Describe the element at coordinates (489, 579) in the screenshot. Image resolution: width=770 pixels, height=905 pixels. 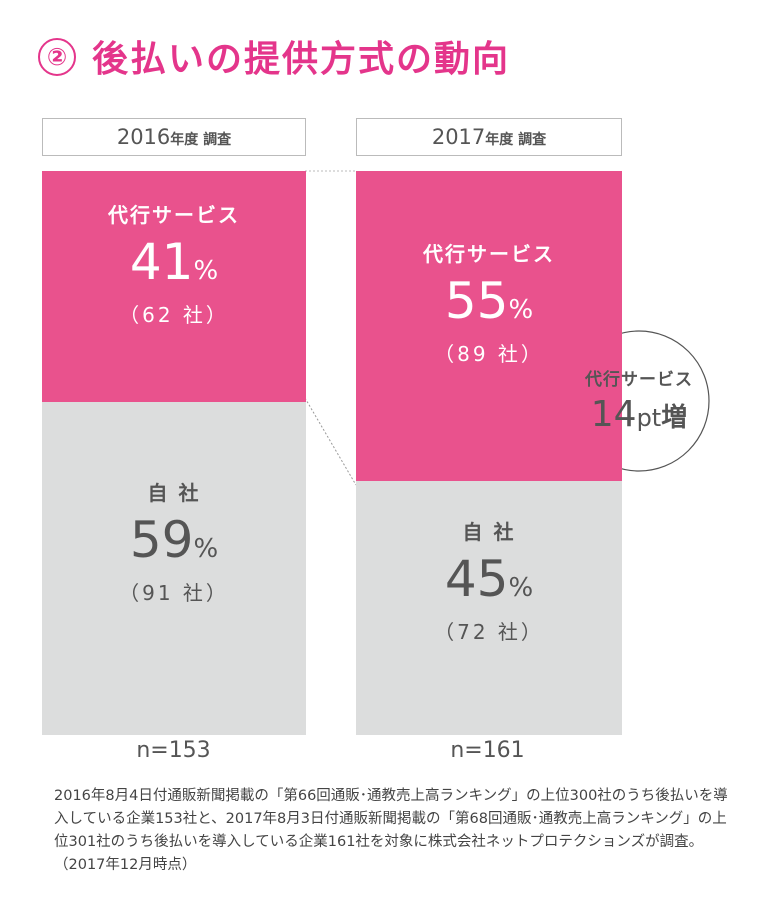
I see `segment-percent: 45%` at that location.